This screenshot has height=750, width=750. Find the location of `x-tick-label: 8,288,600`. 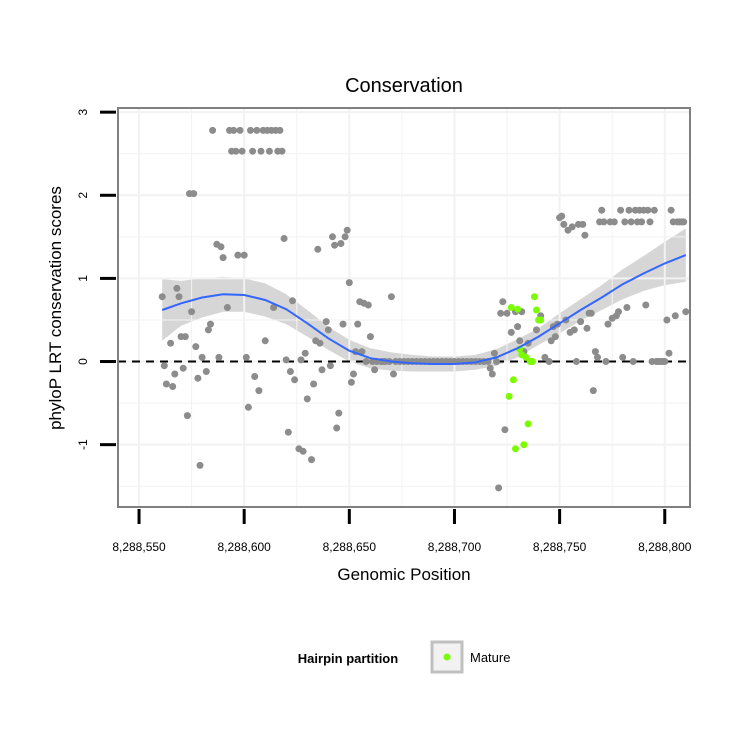

x-tick-label: 8,288,600 is located at coordinates (244, 547).